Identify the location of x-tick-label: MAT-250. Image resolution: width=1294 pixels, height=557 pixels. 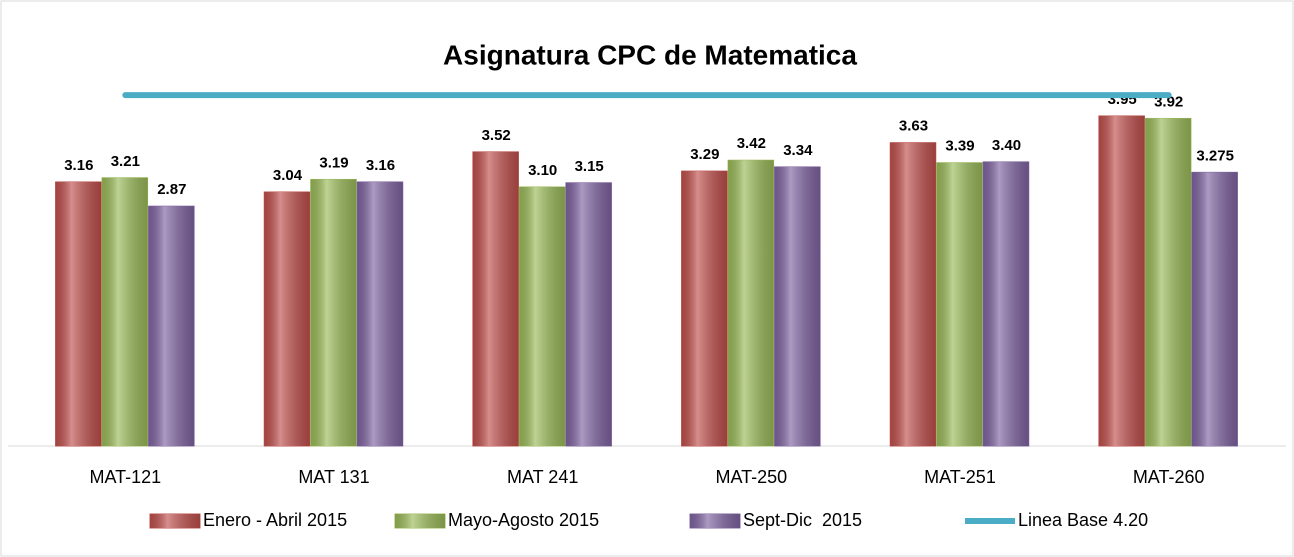
(751, 477).